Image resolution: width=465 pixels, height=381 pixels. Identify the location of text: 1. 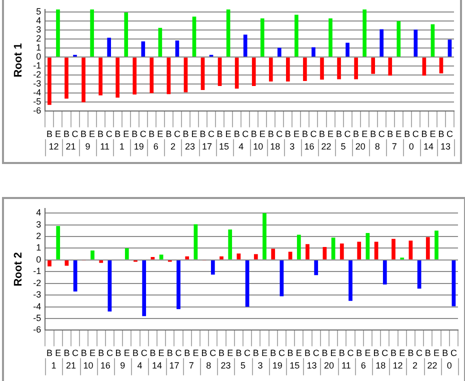
(53, 365).